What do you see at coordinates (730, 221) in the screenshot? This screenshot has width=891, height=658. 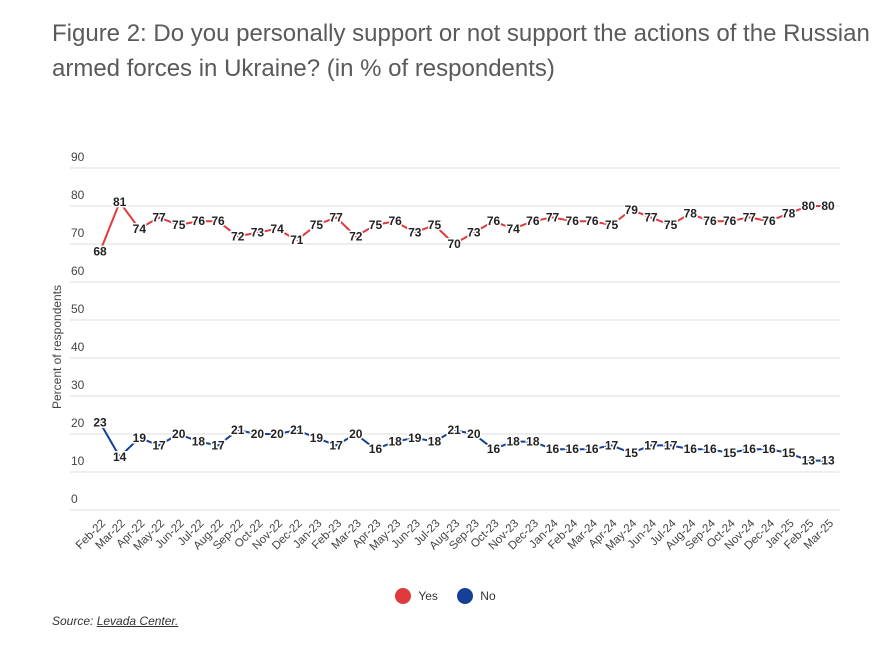 I see `data-label-yes-Oct-24: 76` at bounding box center [730, 221].